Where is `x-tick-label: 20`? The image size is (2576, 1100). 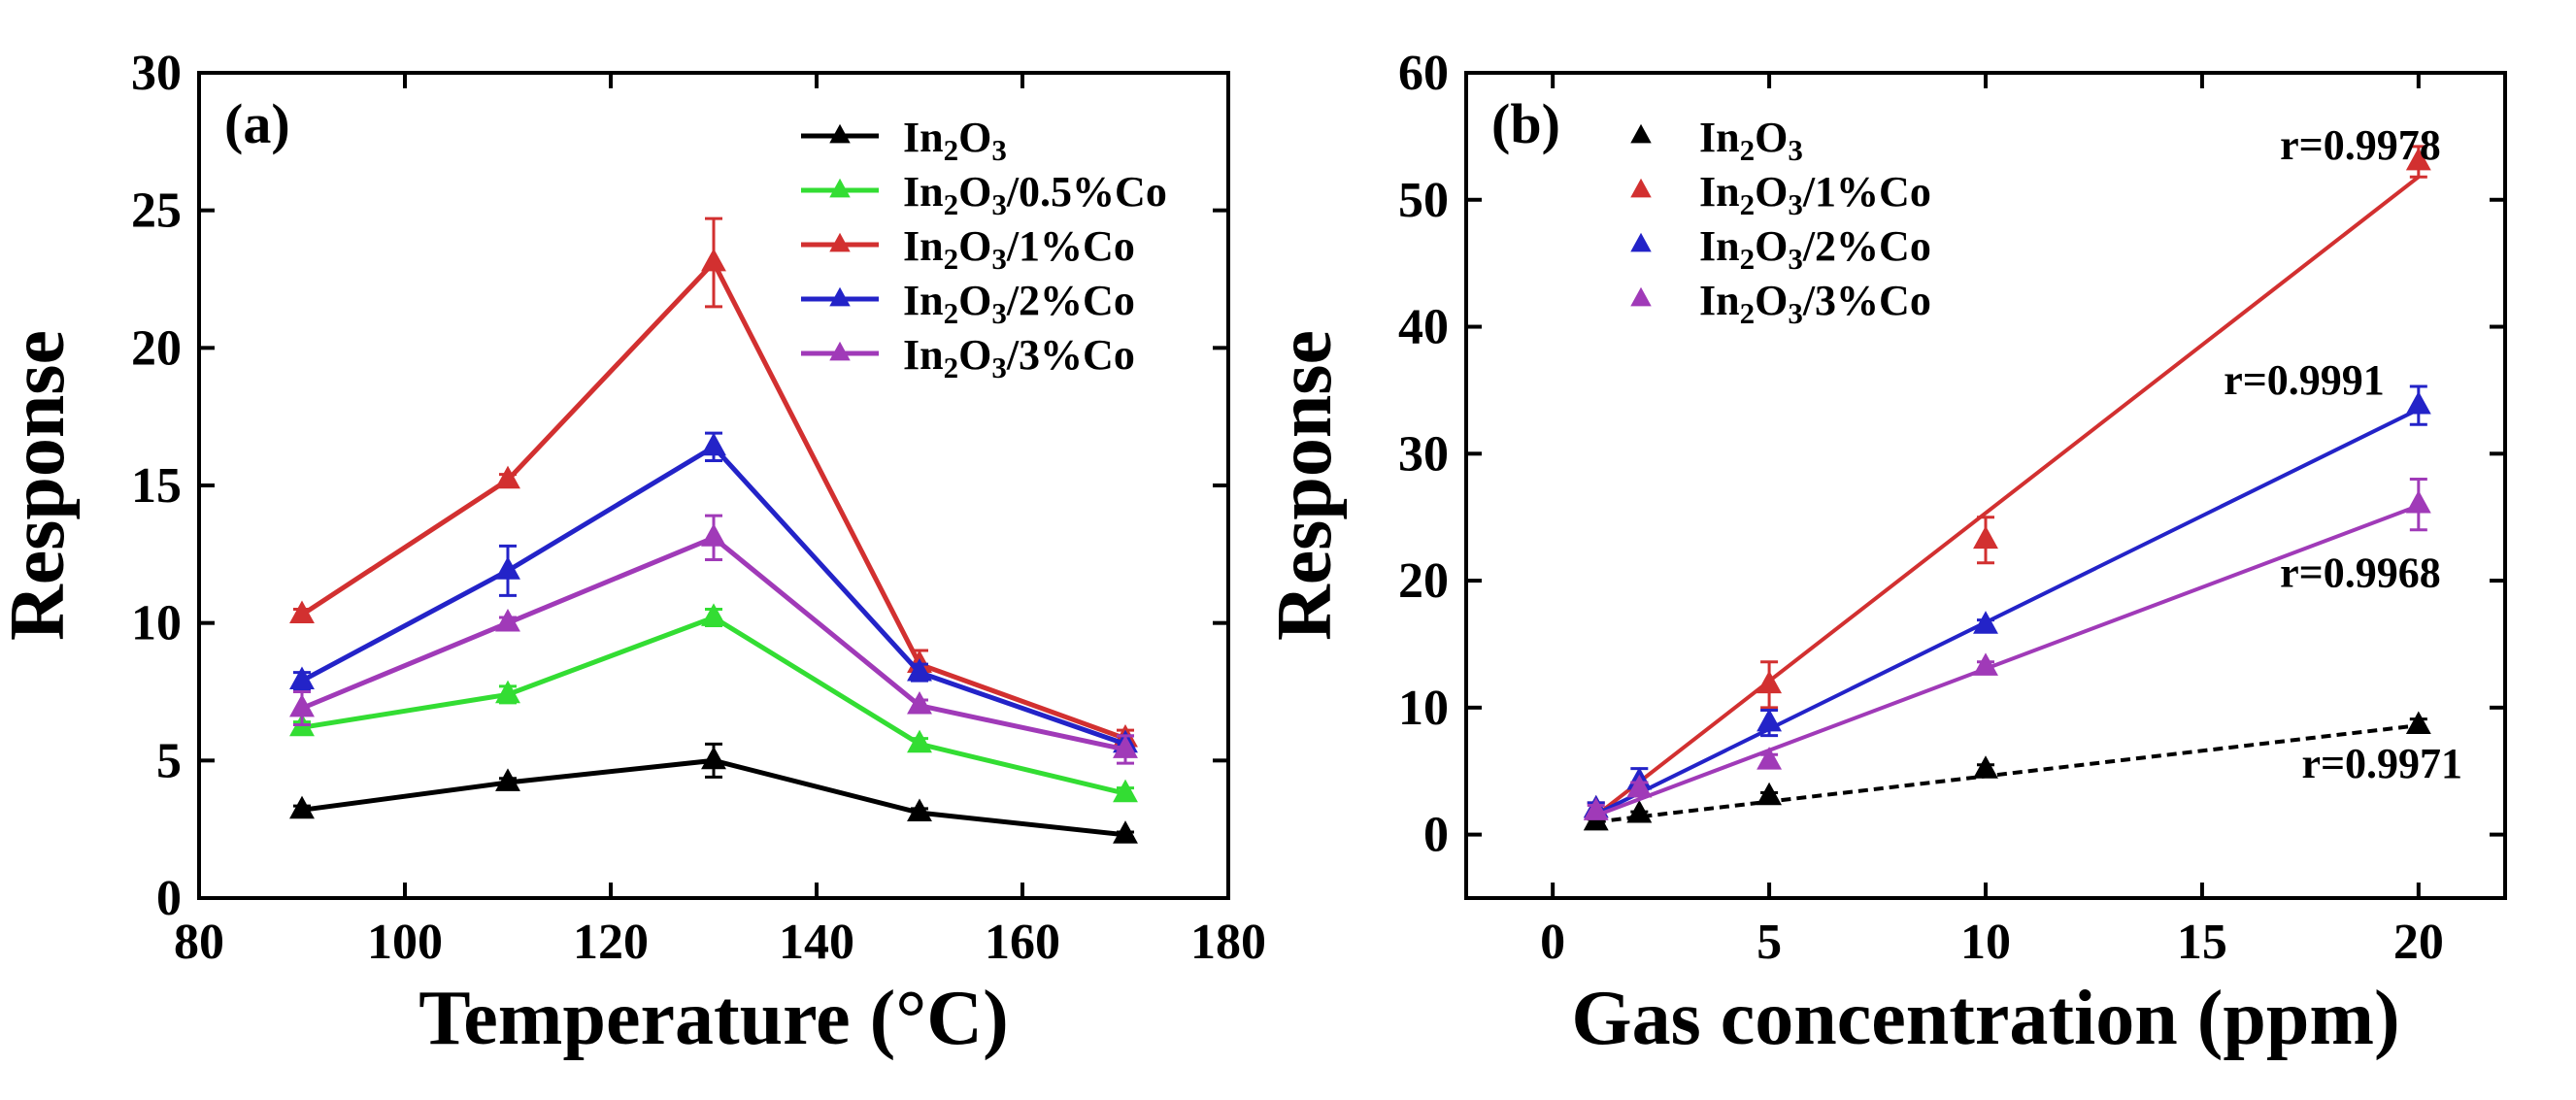
x-tick-label: 20 is located at coordinates (2418, 942).